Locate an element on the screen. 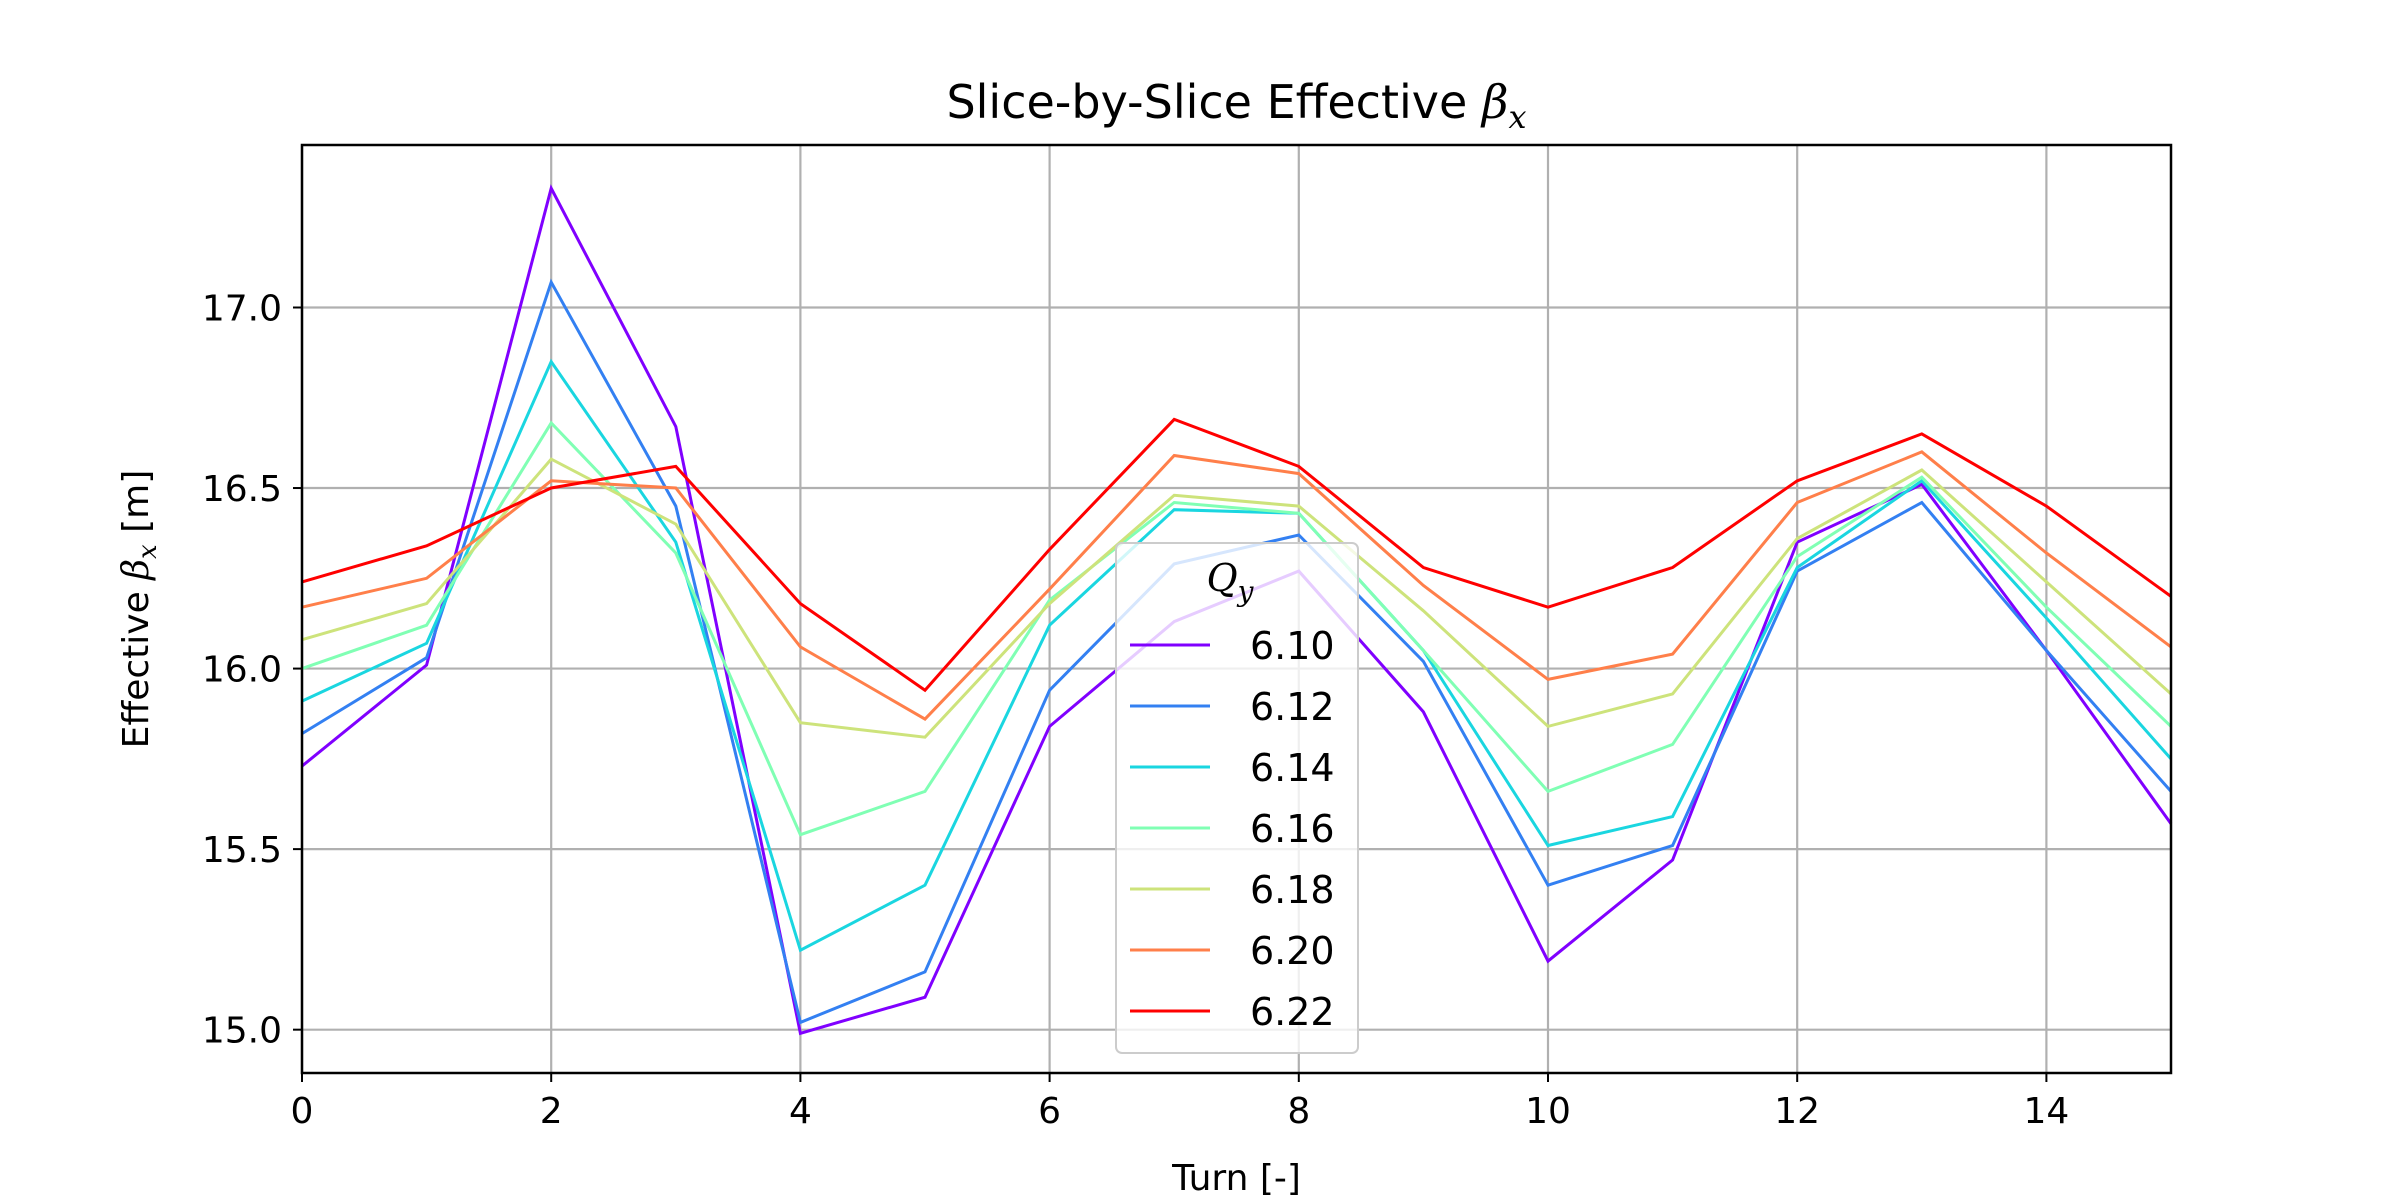 The width and height of the screenshot is (2400, 1200). y-tick-label: 15.5 is located at coordinates (242, 850).